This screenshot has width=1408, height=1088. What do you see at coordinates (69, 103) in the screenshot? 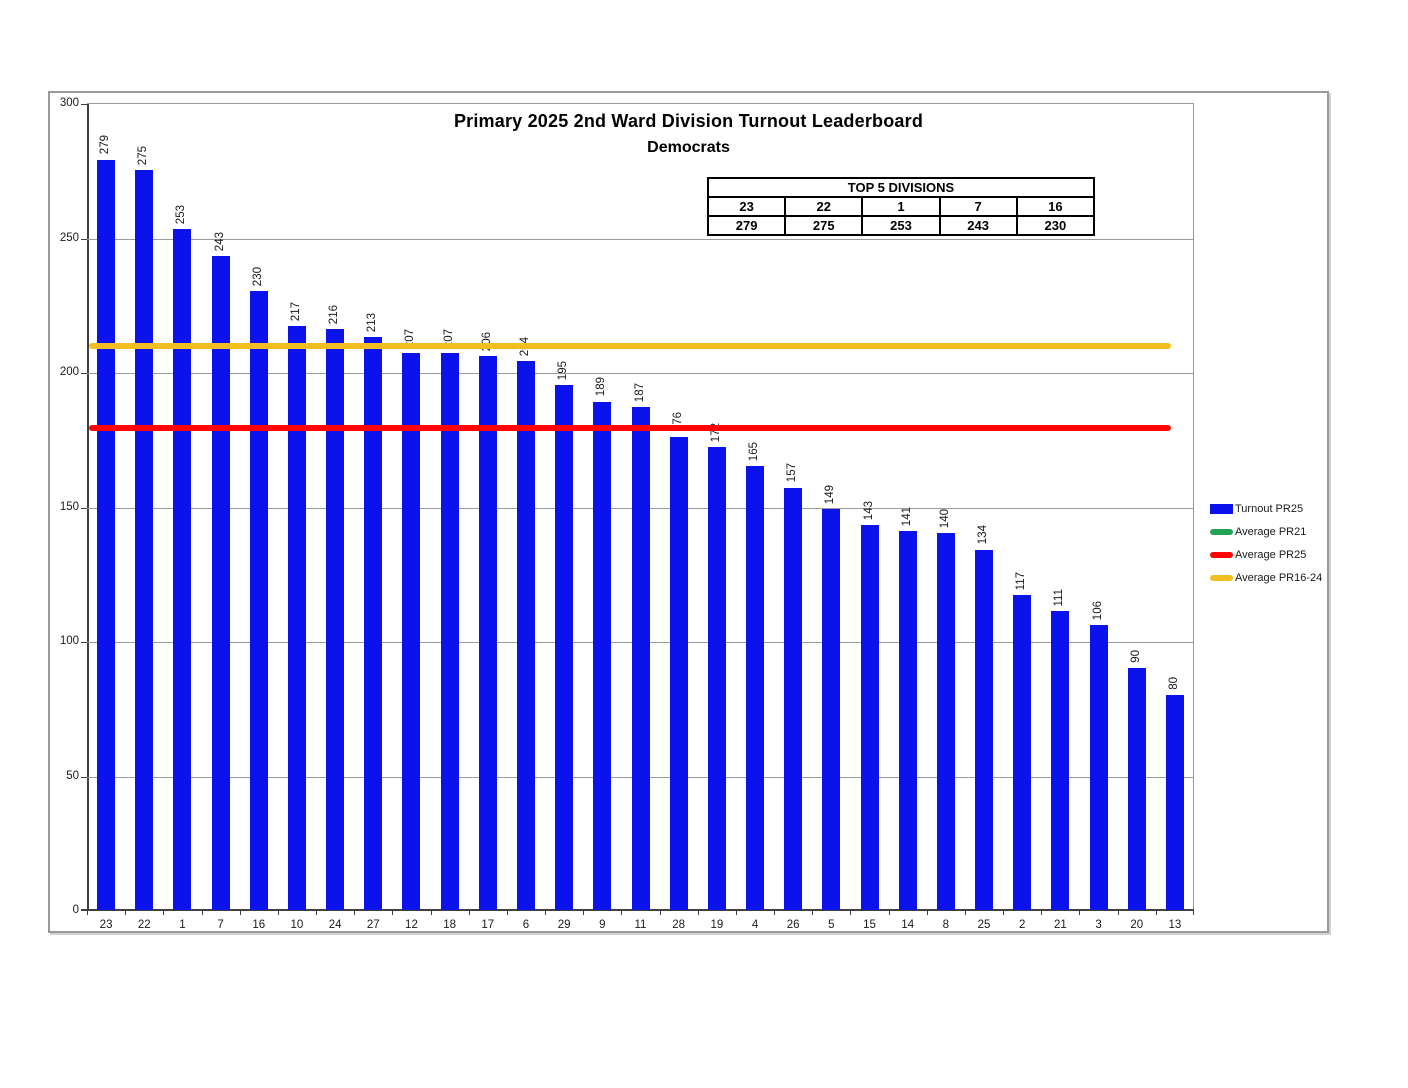
I see `y-axis-label: 300` at bounding box center [69, 103].